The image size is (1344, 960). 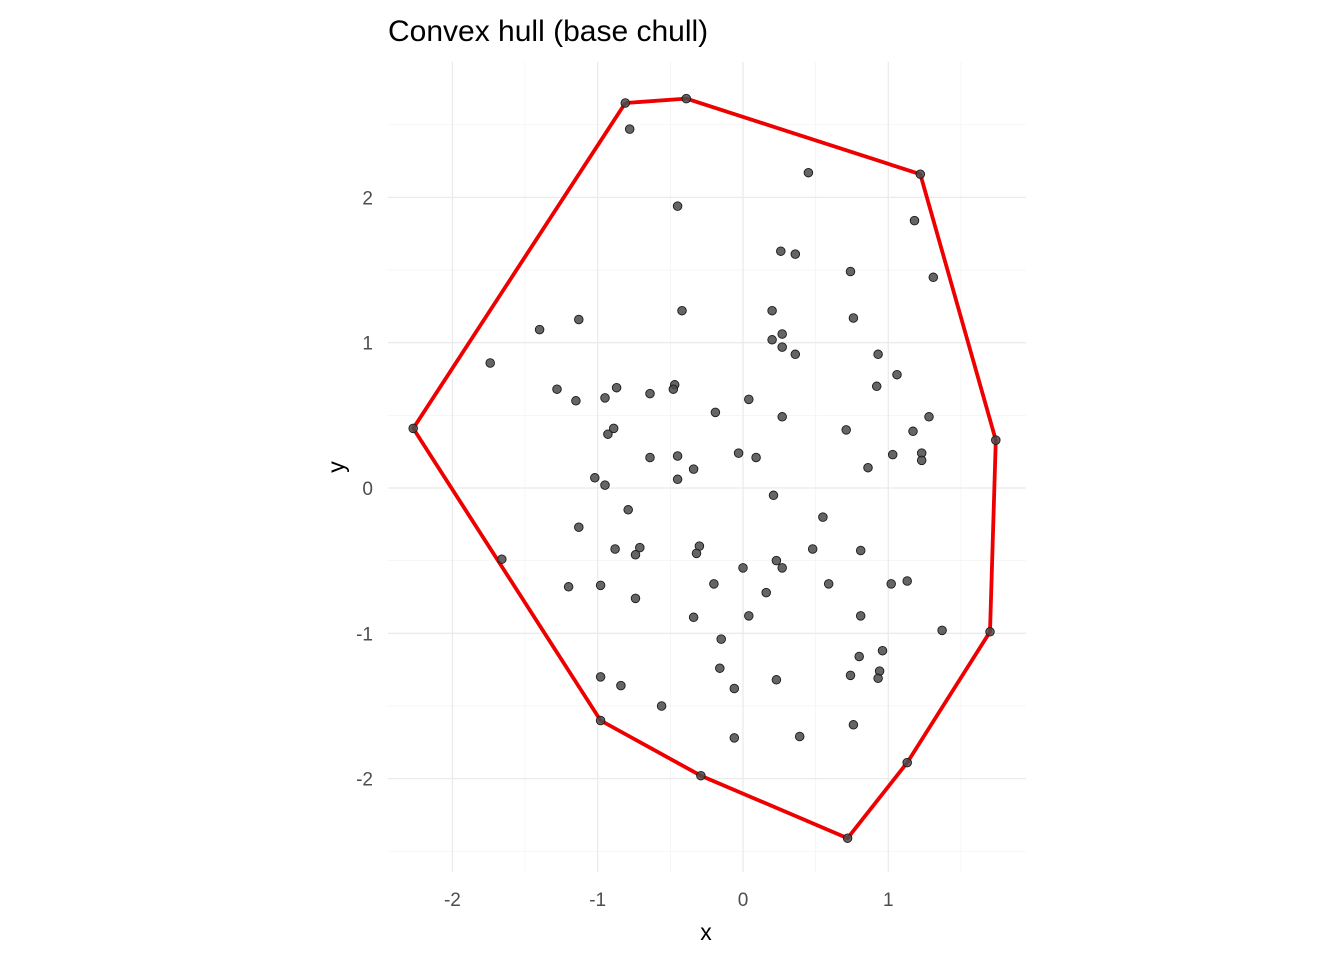 What do you see at coordinates (367, 198) in the screenshot?
I see `y-tick-label-4: 2` at bounding box center [367, 198].